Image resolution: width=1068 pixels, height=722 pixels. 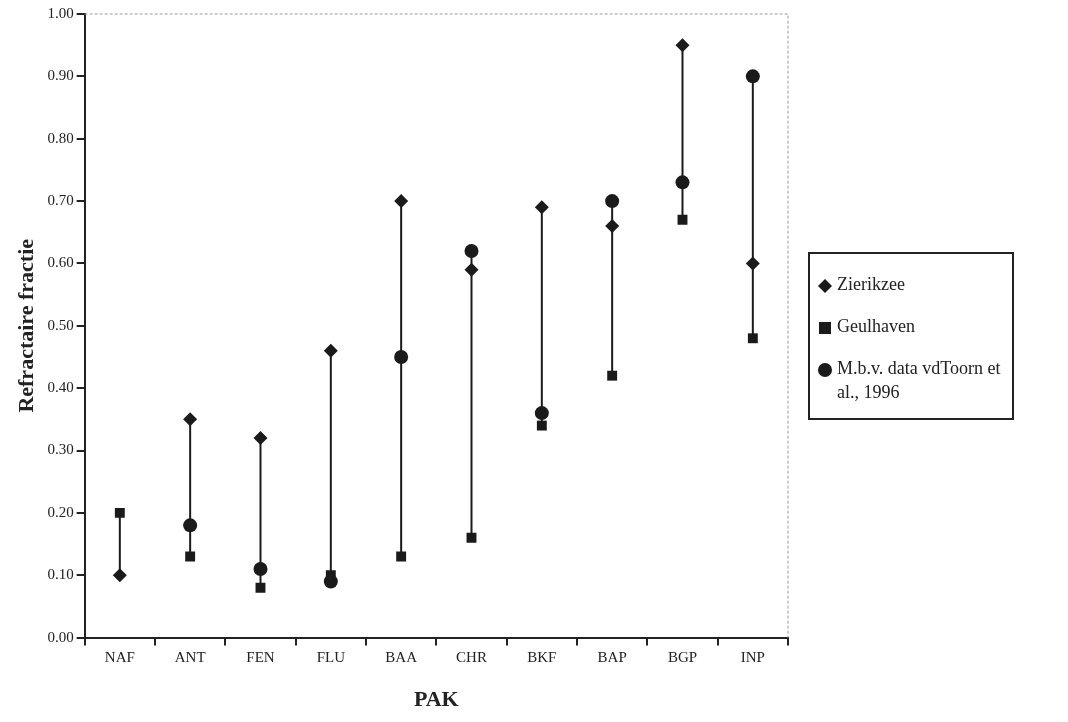 I want to click on x-axis-title: PAK, so click(x=436, y=699).